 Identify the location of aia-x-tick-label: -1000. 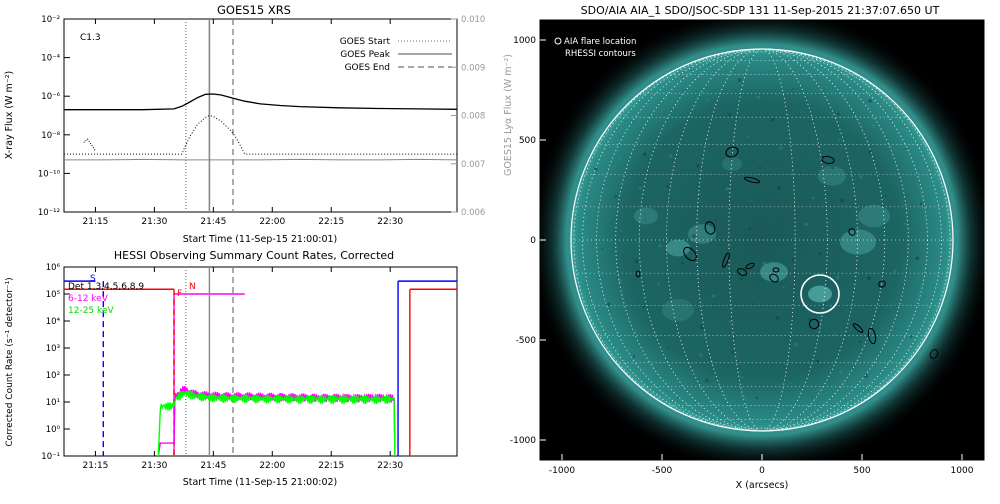
(562, 471).